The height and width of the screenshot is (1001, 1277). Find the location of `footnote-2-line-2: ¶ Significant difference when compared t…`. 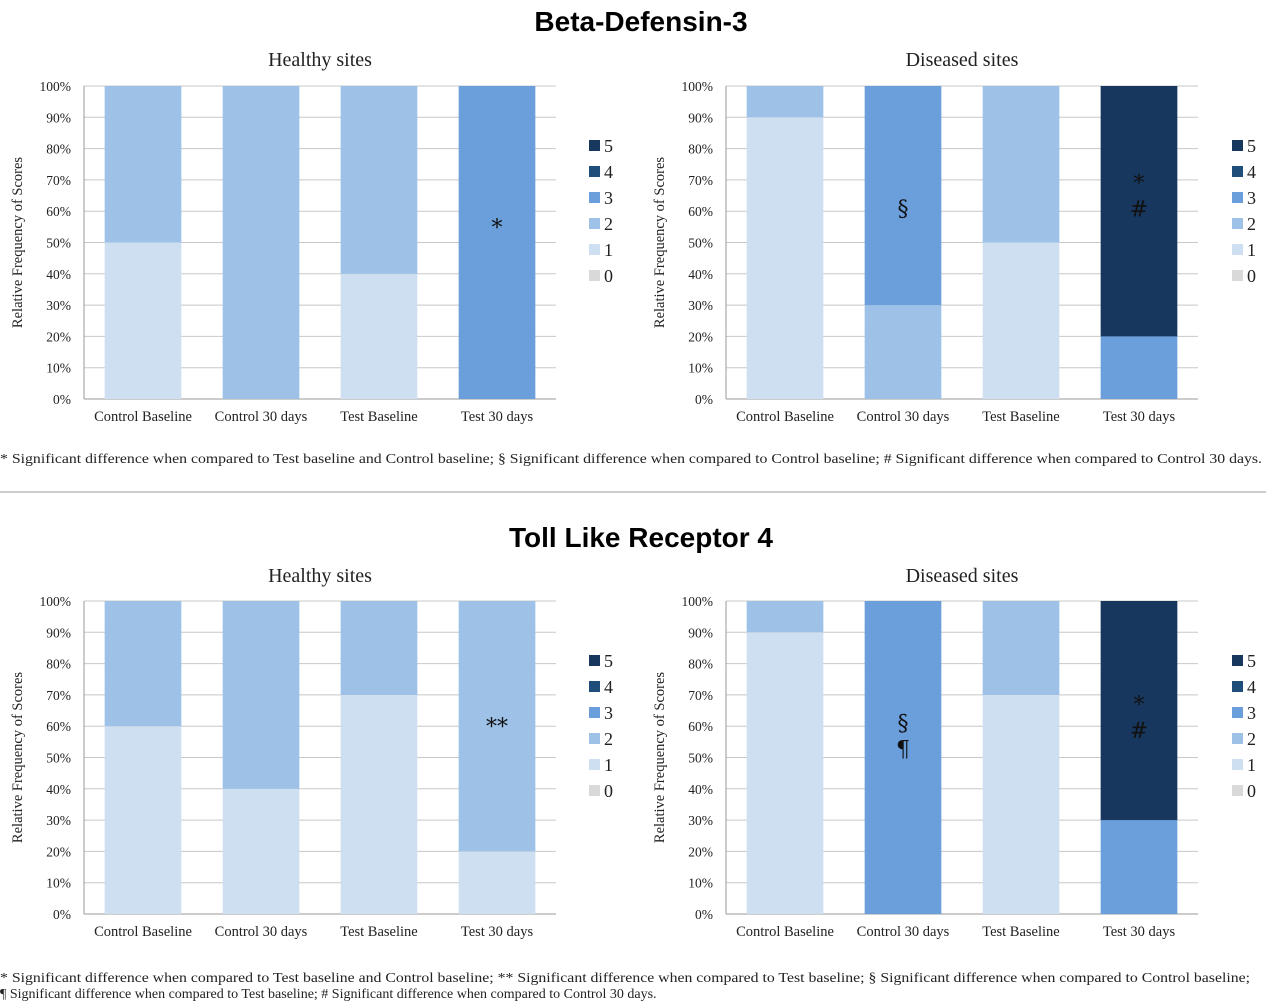

footnote-2-line-2: ¶ Significant difference when compared t… is located at coordinates (328, 994).